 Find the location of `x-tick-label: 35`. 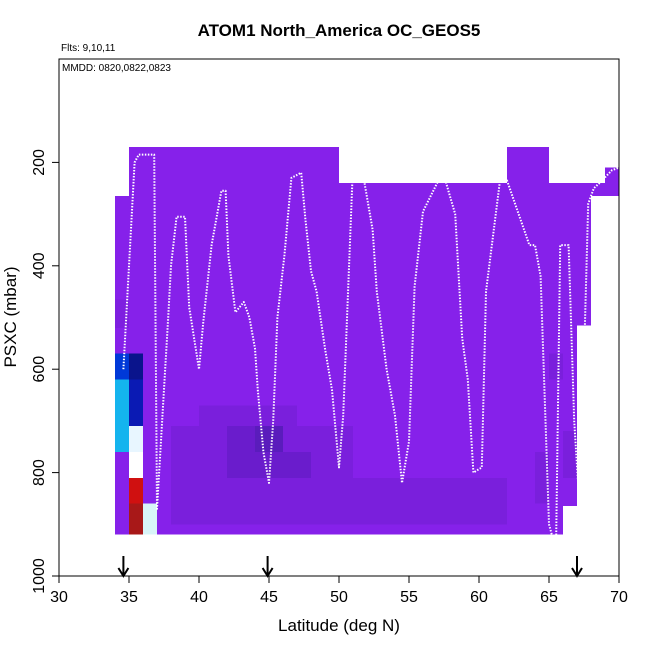

x-tick-label: 35 is located at coordinates (129, 597).